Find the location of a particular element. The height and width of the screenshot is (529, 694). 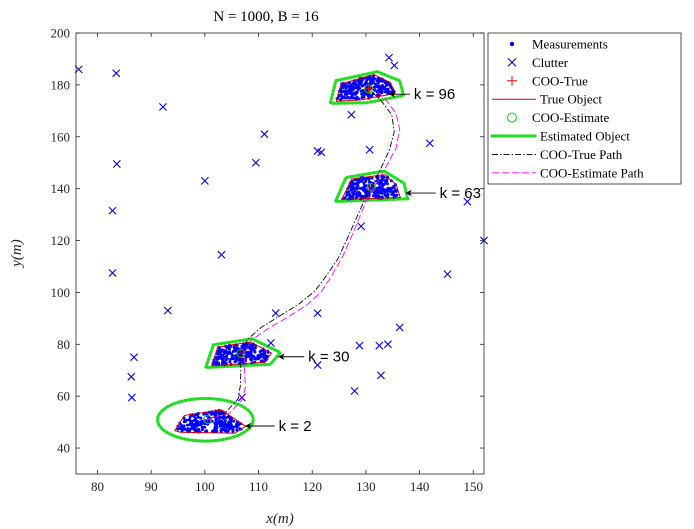

legend-item: Clutter is located at coordinates (538, 62).